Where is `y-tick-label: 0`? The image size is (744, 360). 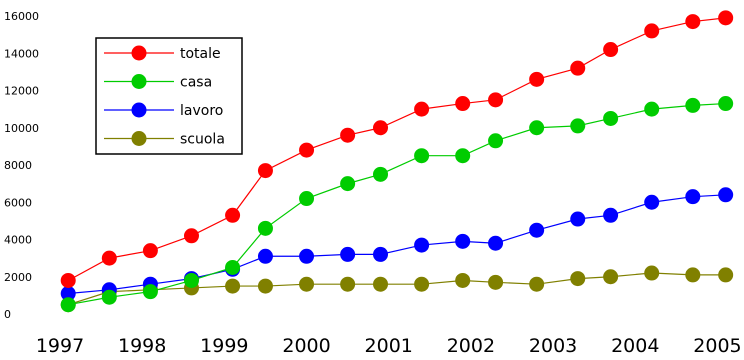 y-tick-label: 0 is located at coordinates (7, 314).